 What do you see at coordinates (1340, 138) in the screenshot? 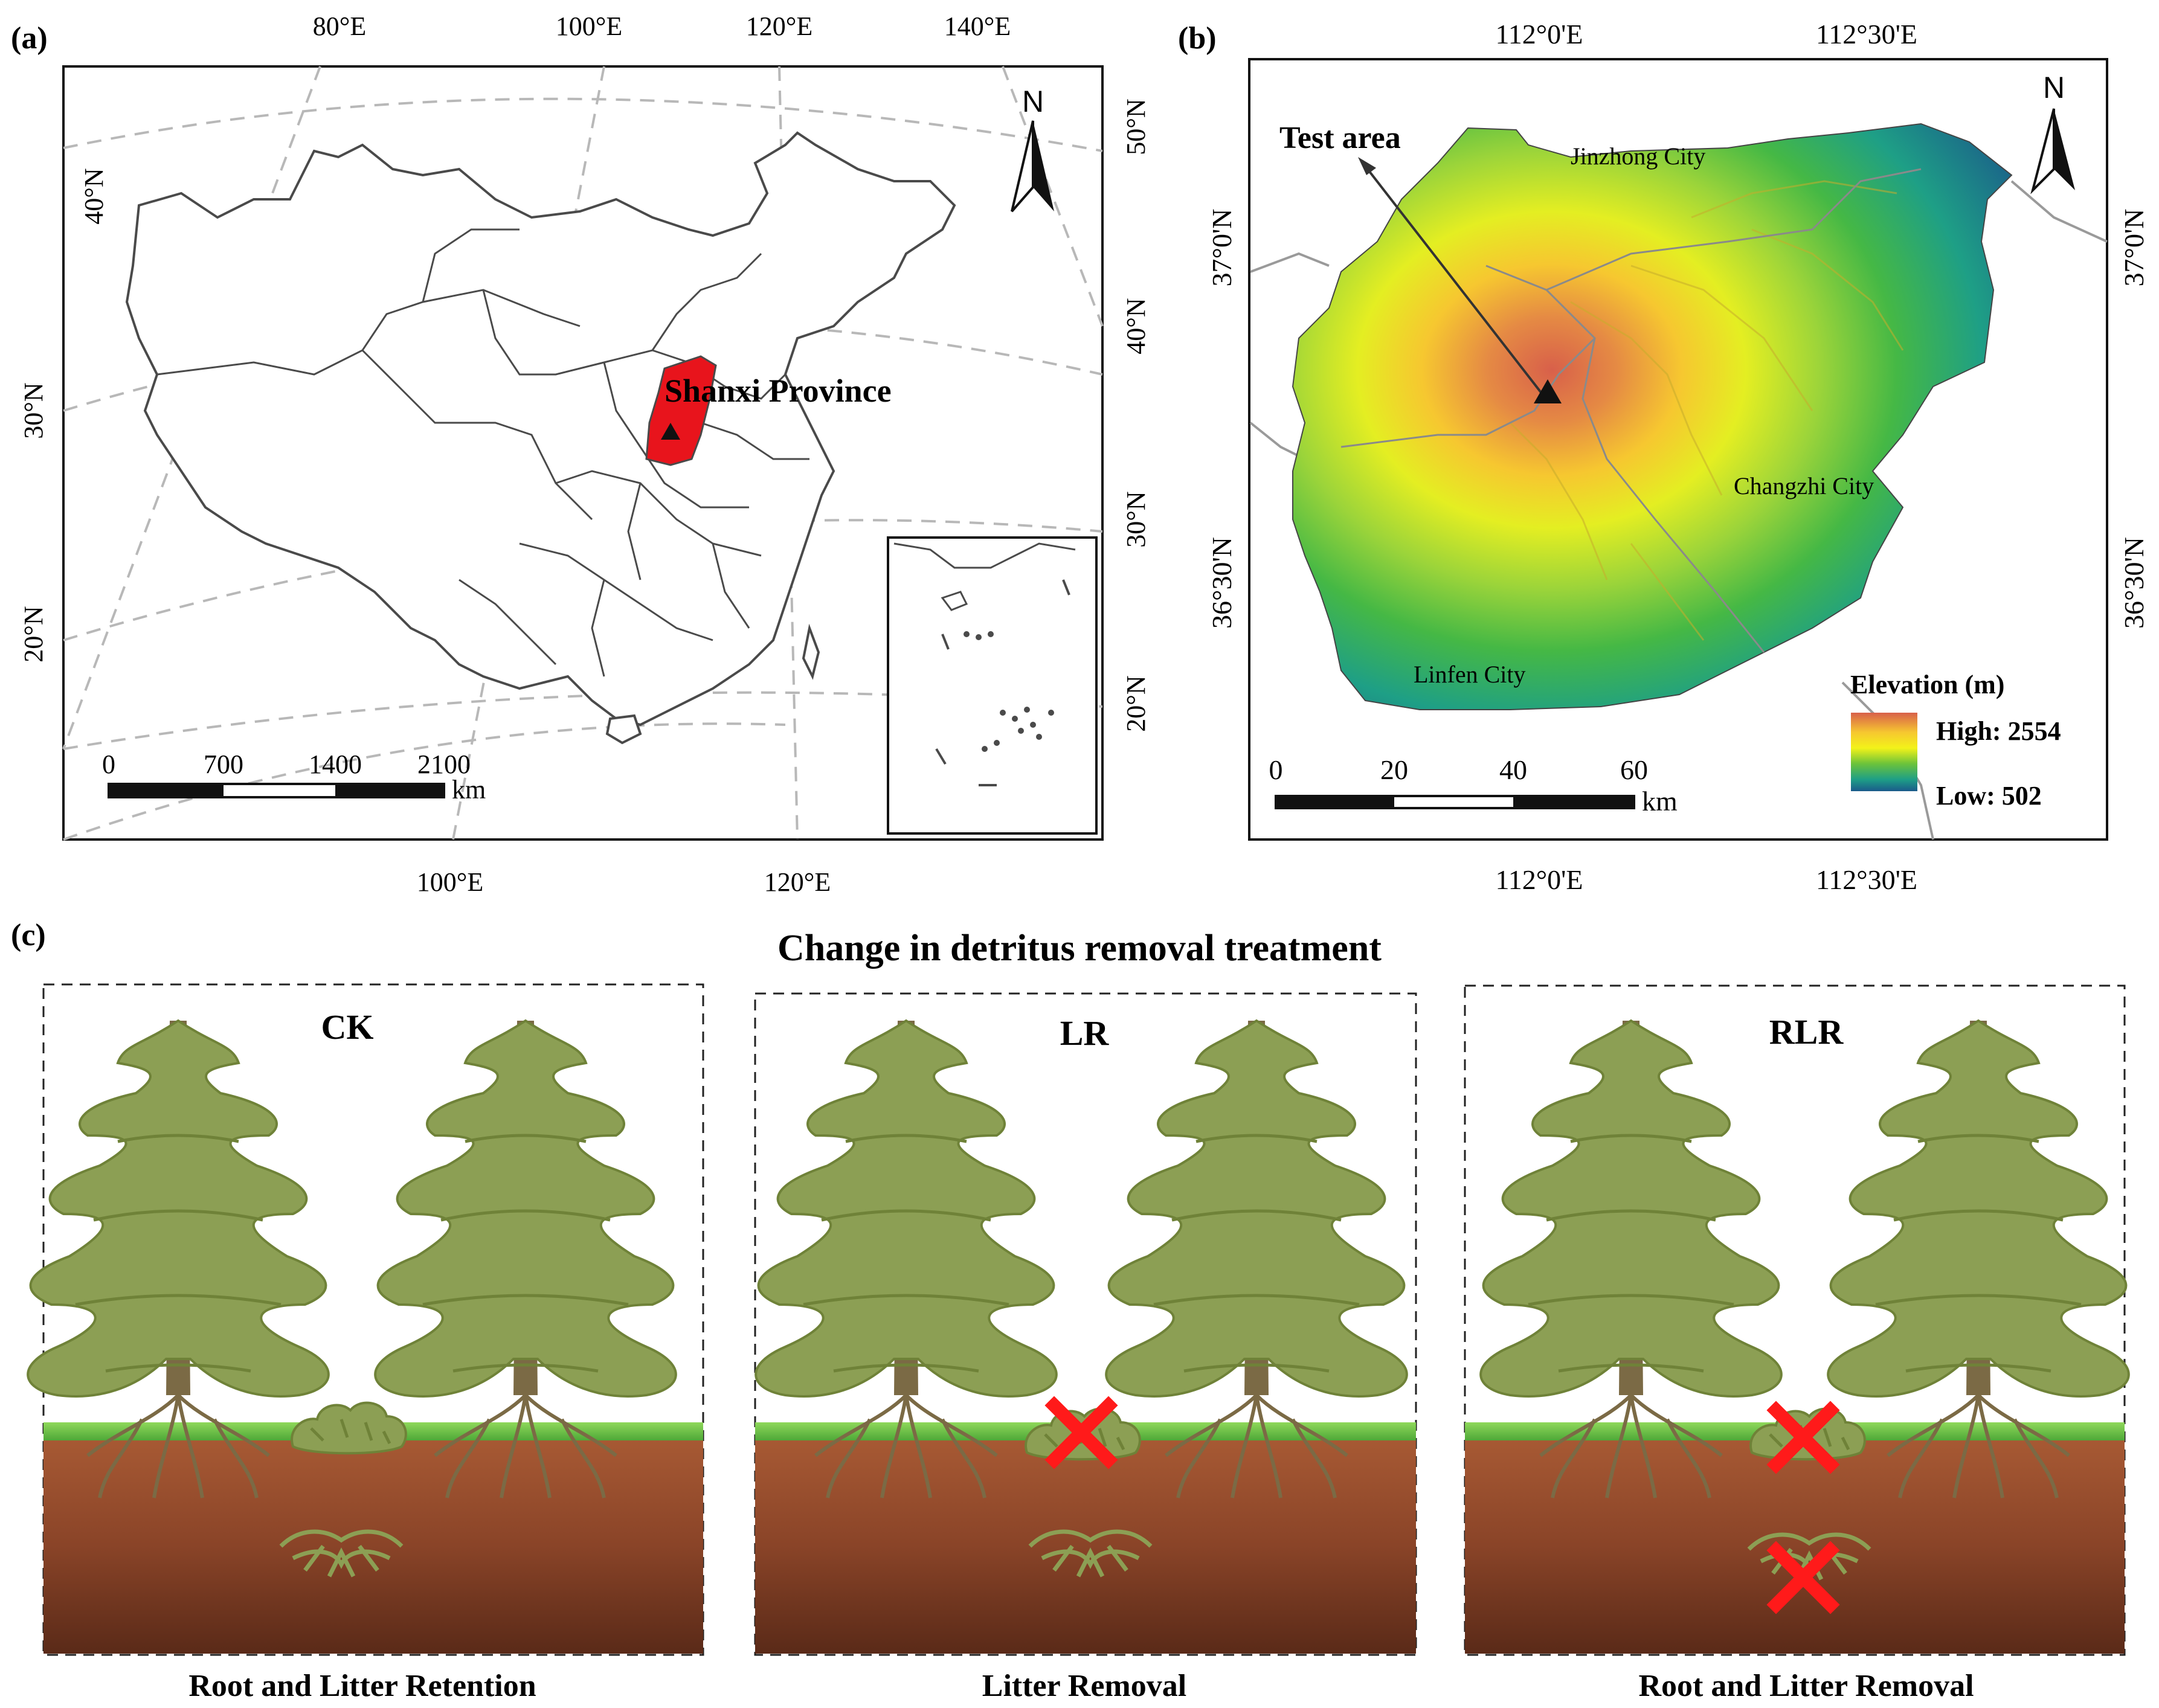
I see `test-area-label: Test area` at bounding box center [1340, 138].